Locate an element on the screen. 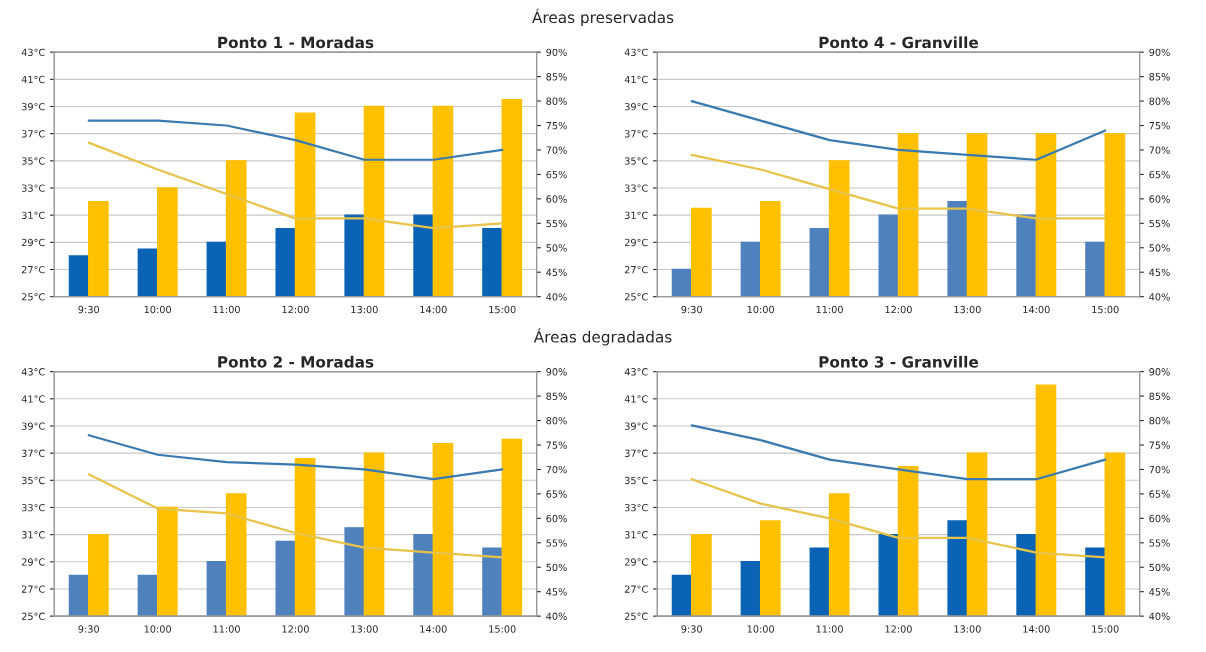 Image resolution: width=1206 pixels, height=652 pixels. chart-title: Ponto 4 - Granville is located at coordinates (899, 42).